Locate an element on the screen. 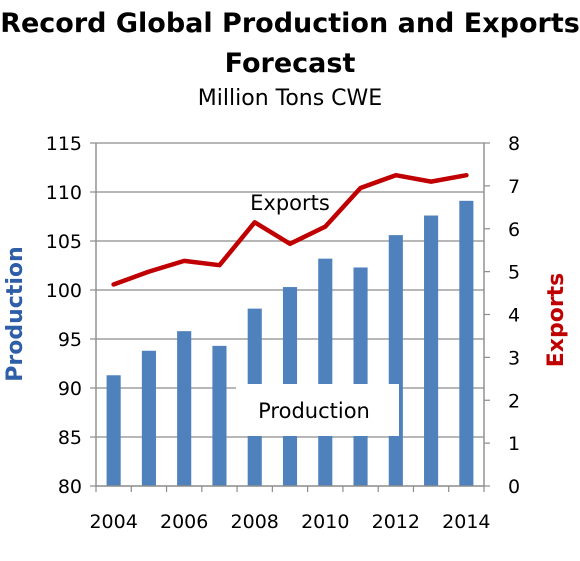 The width and height of the screenshot is (580, 561). y-tick-label: 85 is located at coordinates (70, 438).